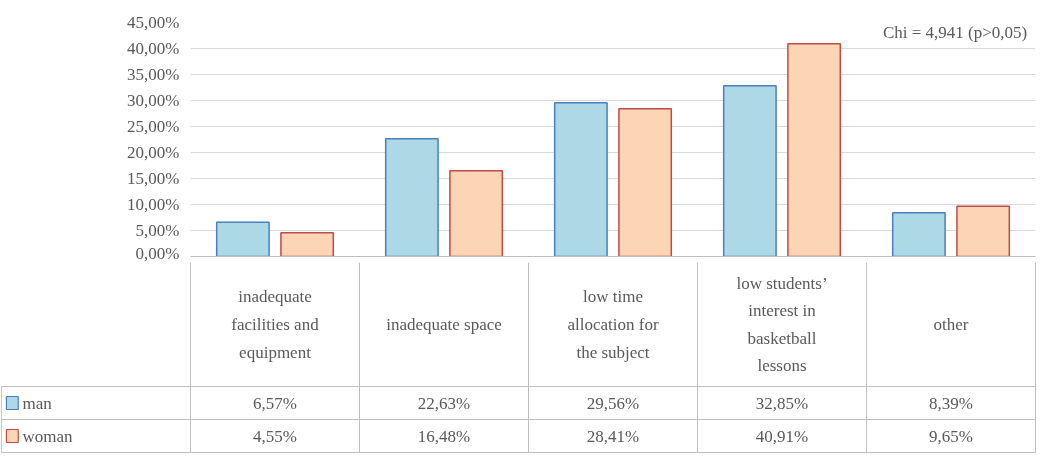 The width and height of the screenshot is (1051, 465). Describe the element at coordinates (153, 22) in the screenshot. I see `y-tick-label: 45,00%` at that location.